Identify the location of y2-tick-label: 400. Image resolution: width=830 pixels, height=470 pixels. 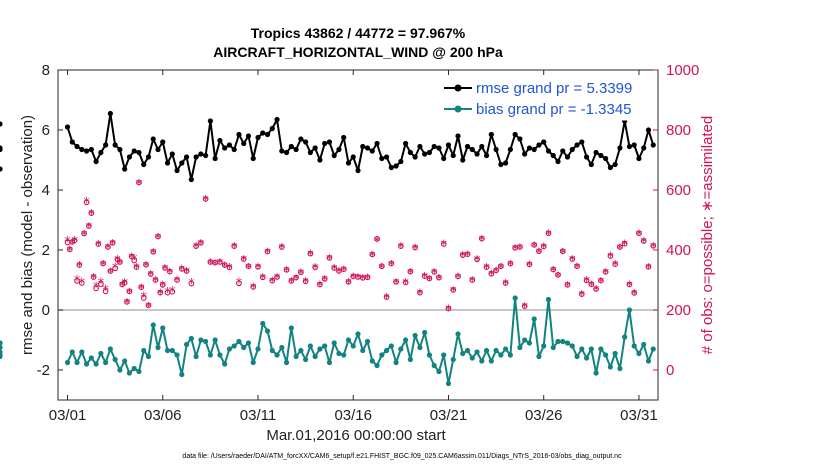
(678, 250).